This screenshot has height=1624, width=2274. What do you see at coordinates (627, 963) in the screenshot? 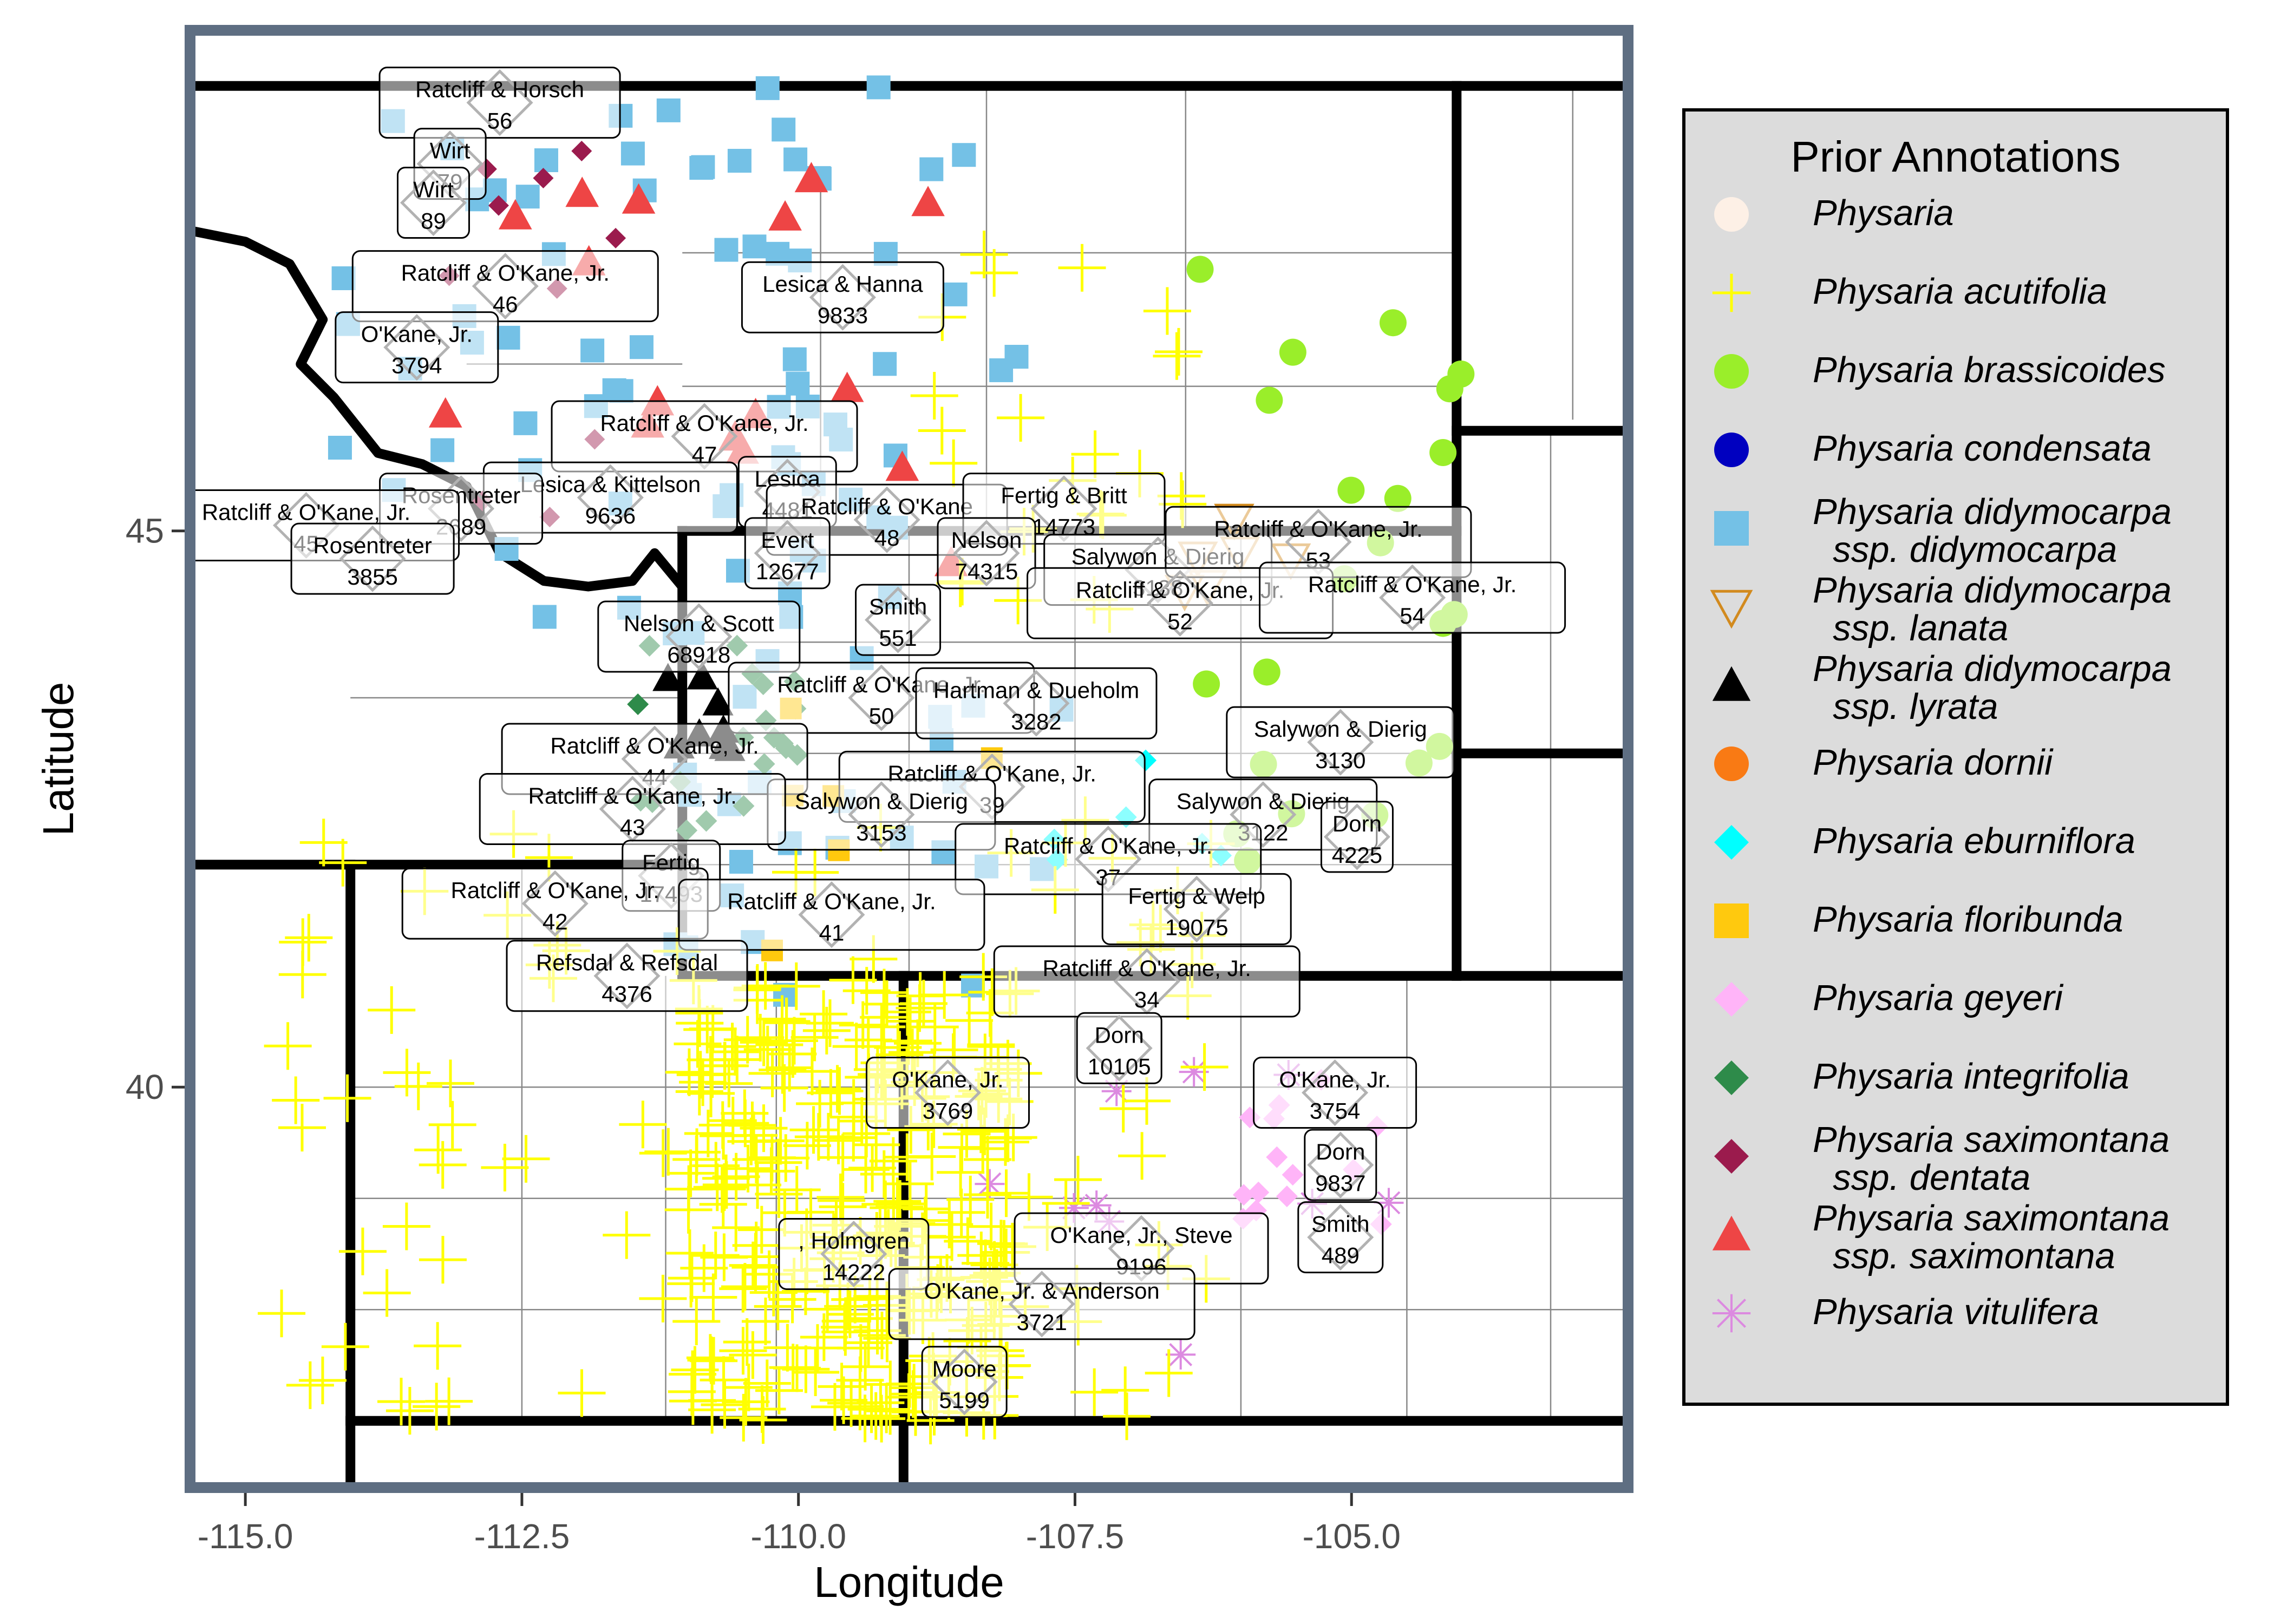
I see `label-name: Refsdal & Refsdal` at bounding box center [627, 963].